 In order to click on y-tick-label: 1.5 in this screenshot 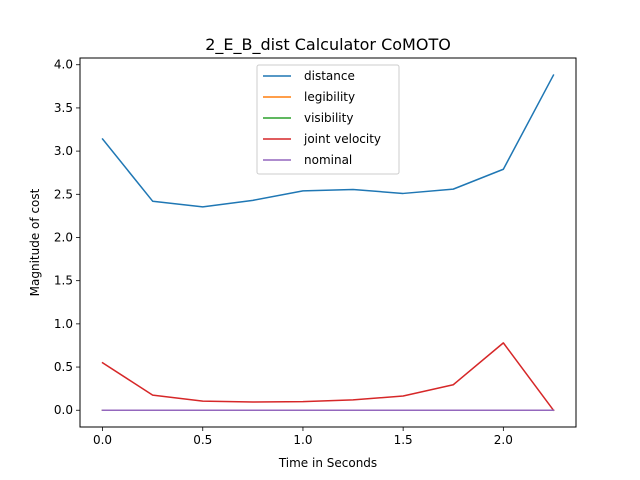, I will do `click(63, 281)`.